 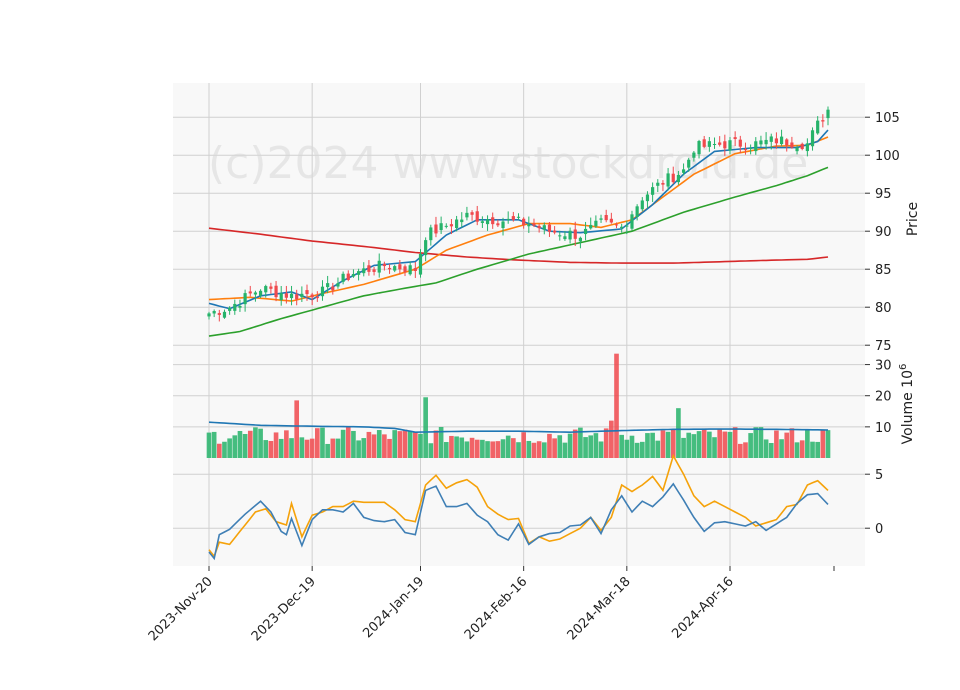 I want to click on oscillator-line-orange, so click(x=518, y=505).